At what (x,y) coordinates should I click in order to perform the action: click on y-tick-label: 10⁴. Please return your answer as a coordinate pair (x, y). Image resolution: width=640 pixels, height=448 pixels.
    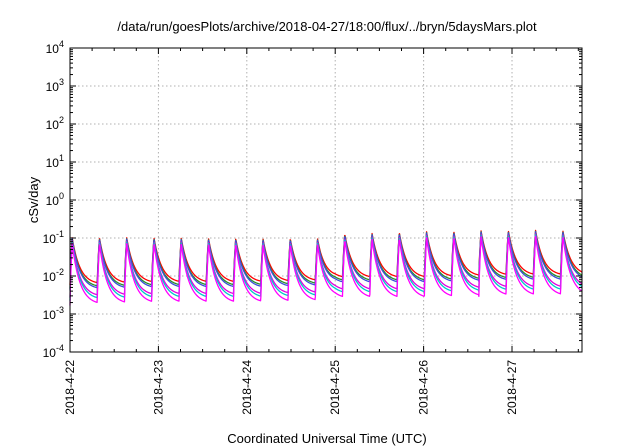
    Looking at the image, I should click on (55, 47).